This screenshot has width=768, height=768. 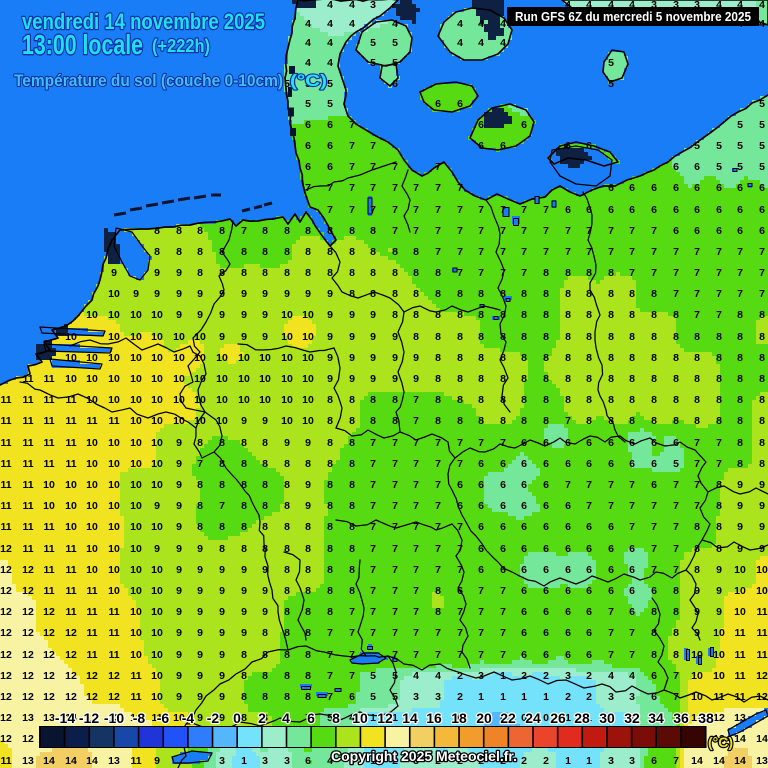 What do you see at coordinates (148, 80) in the screenshot?
I see `svg-text:Température du sol (couche 0-1: Température du sol (couche 0-10cm)` at bounding box center [148, 80].